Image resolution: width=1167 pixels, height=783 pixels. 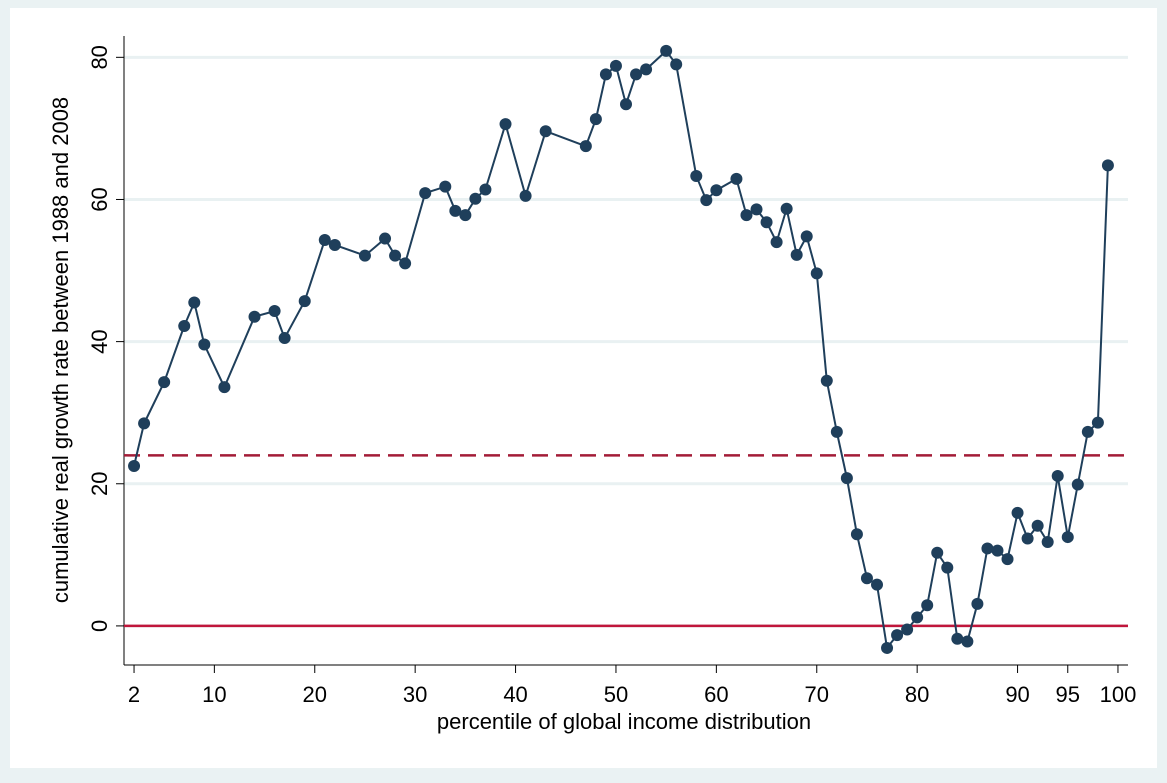 What do you see at coordinates (415, 694) in the screenshot?
I see `x-tick-label: 30` at bounding box center [415, 694].